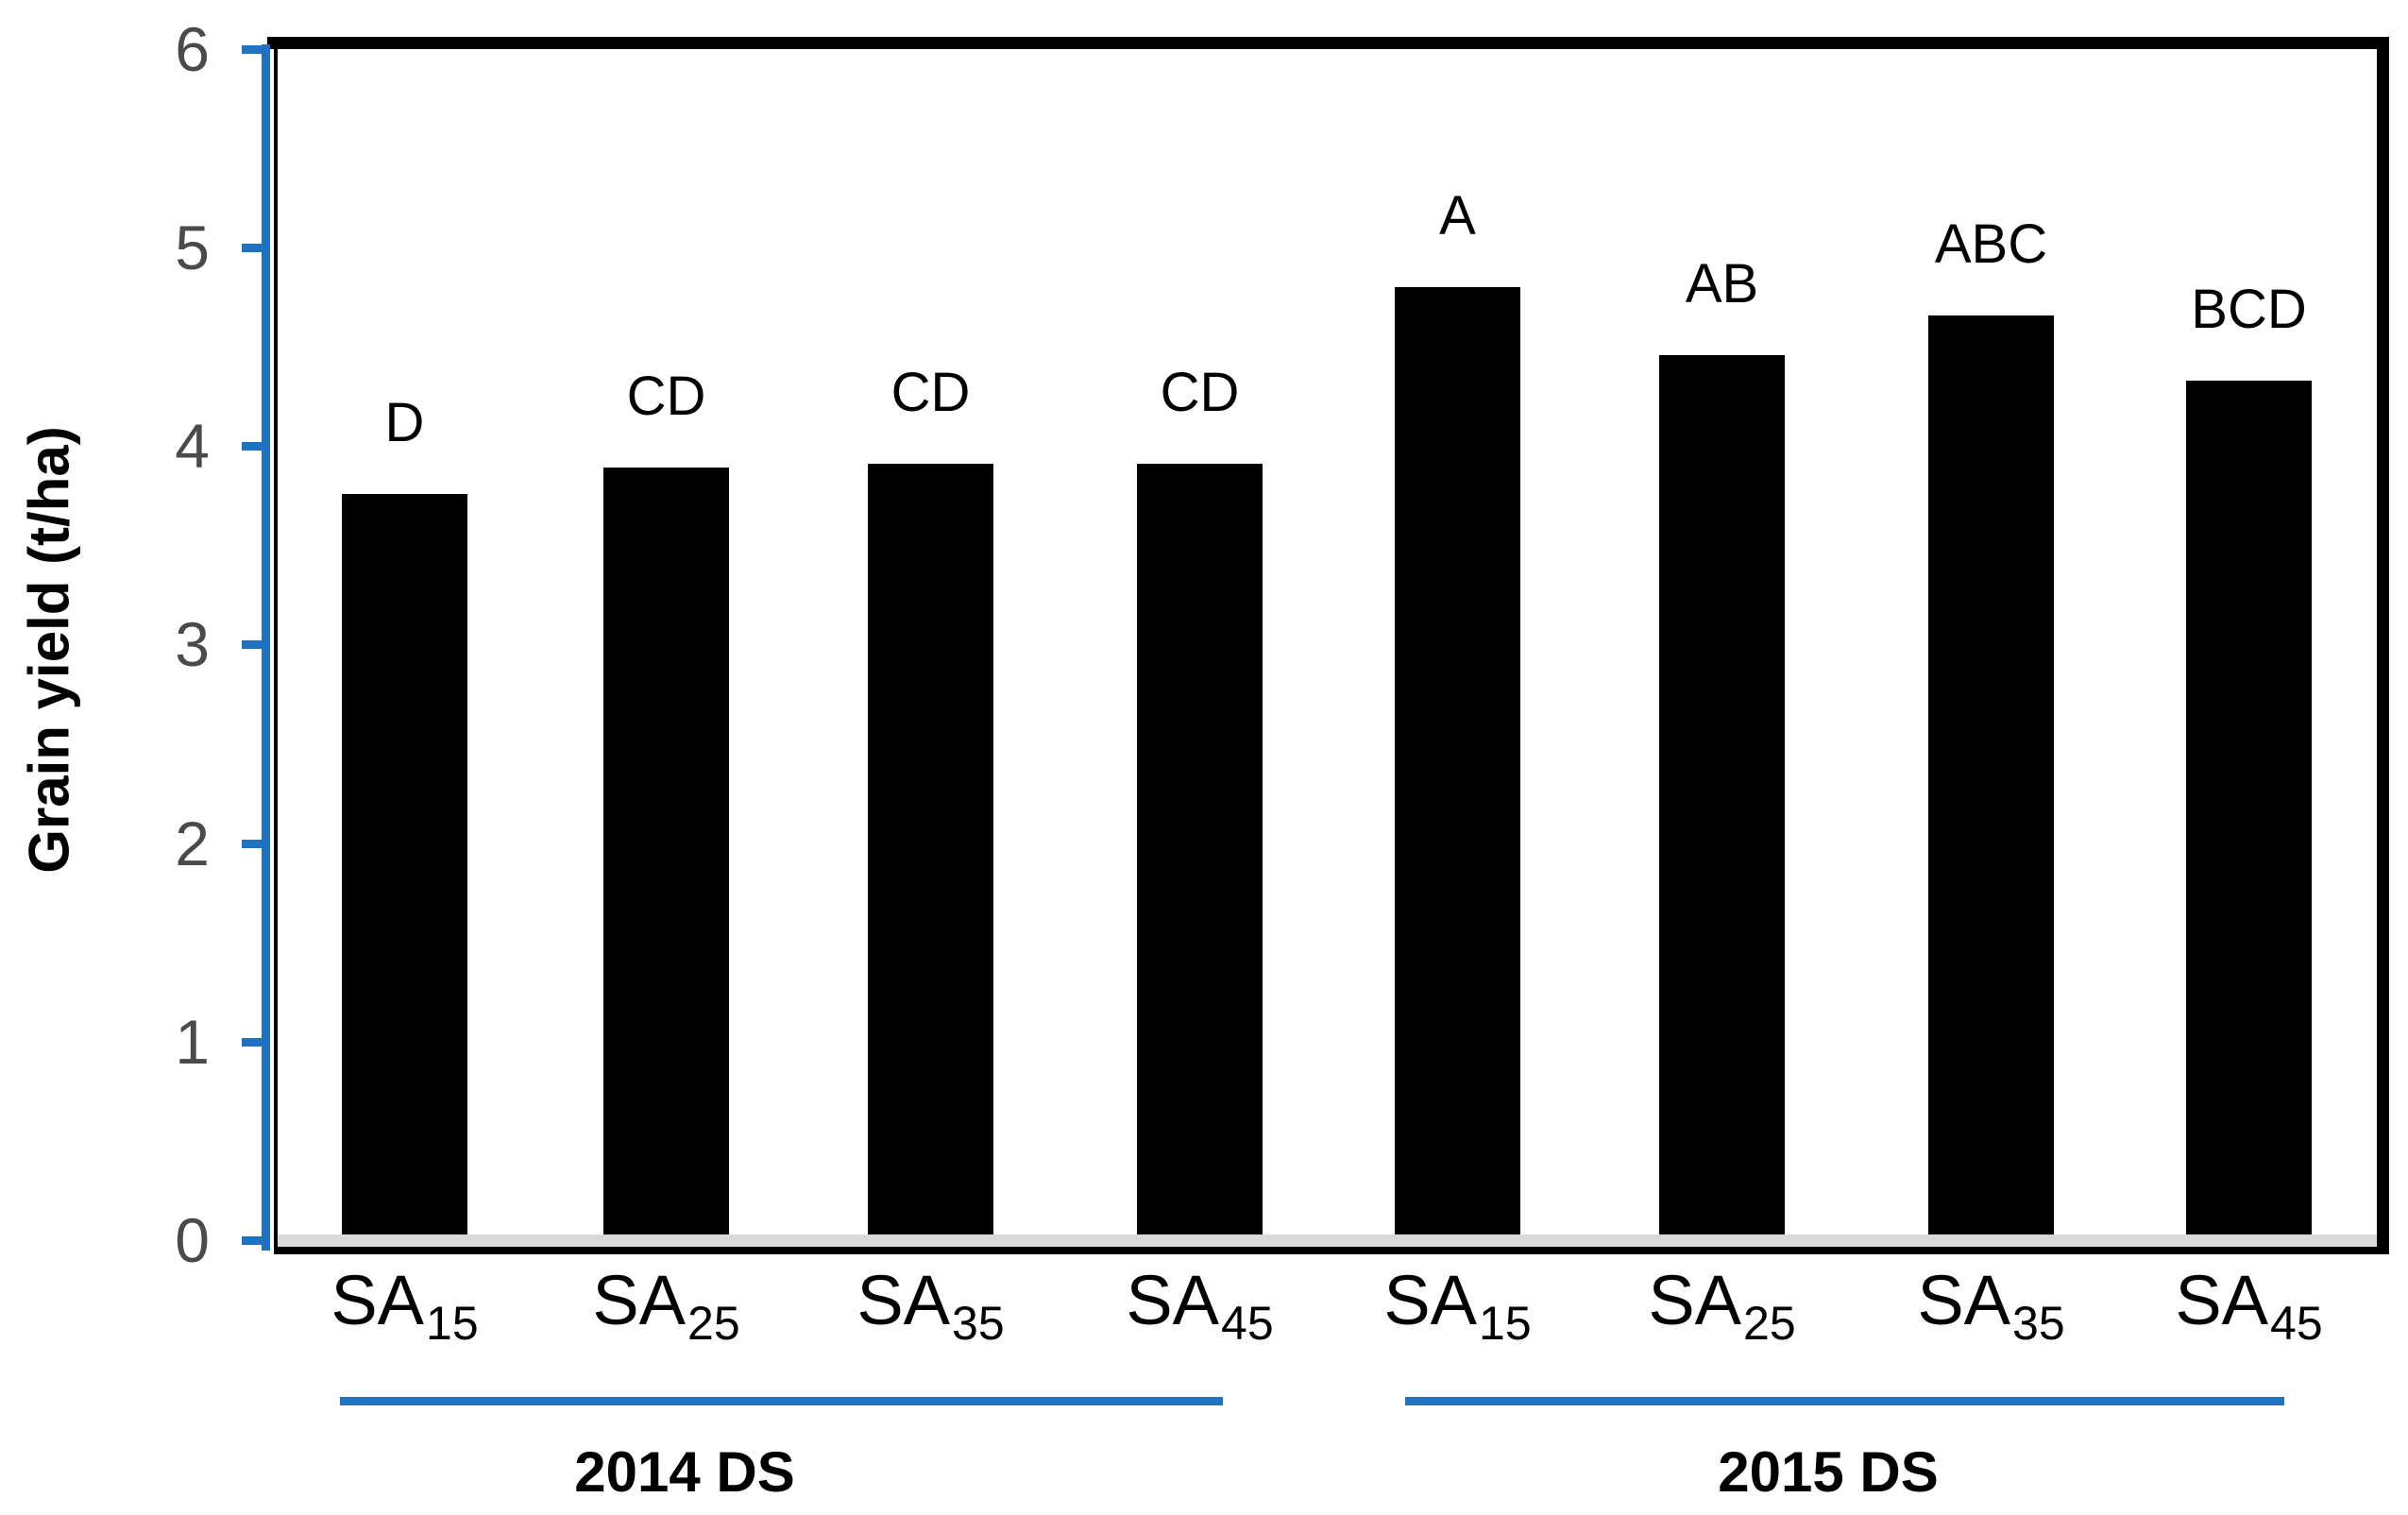 The image size is (2408, 1515). Describe the element at coordinates (1722, 283) in the screenshot. I see `significance-letter: AB` at that location.